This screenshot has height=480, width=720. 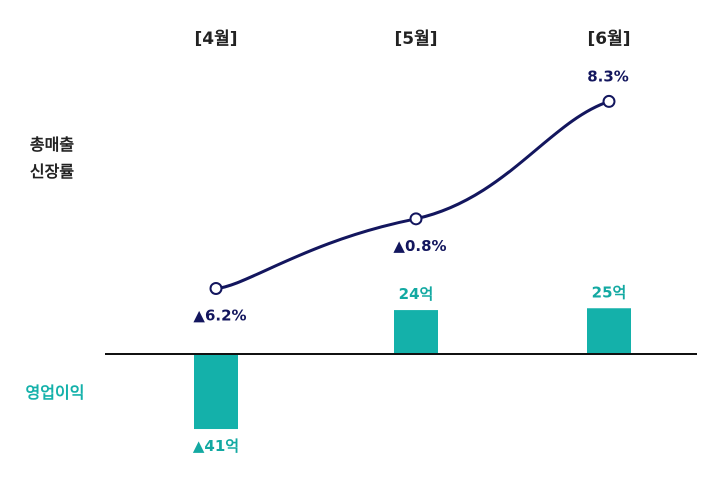 What do you see at coordinates (419, 246) in the screenshot?
I see `growth-rate-label: ▲0.8%` at bounding box center [419, 246].